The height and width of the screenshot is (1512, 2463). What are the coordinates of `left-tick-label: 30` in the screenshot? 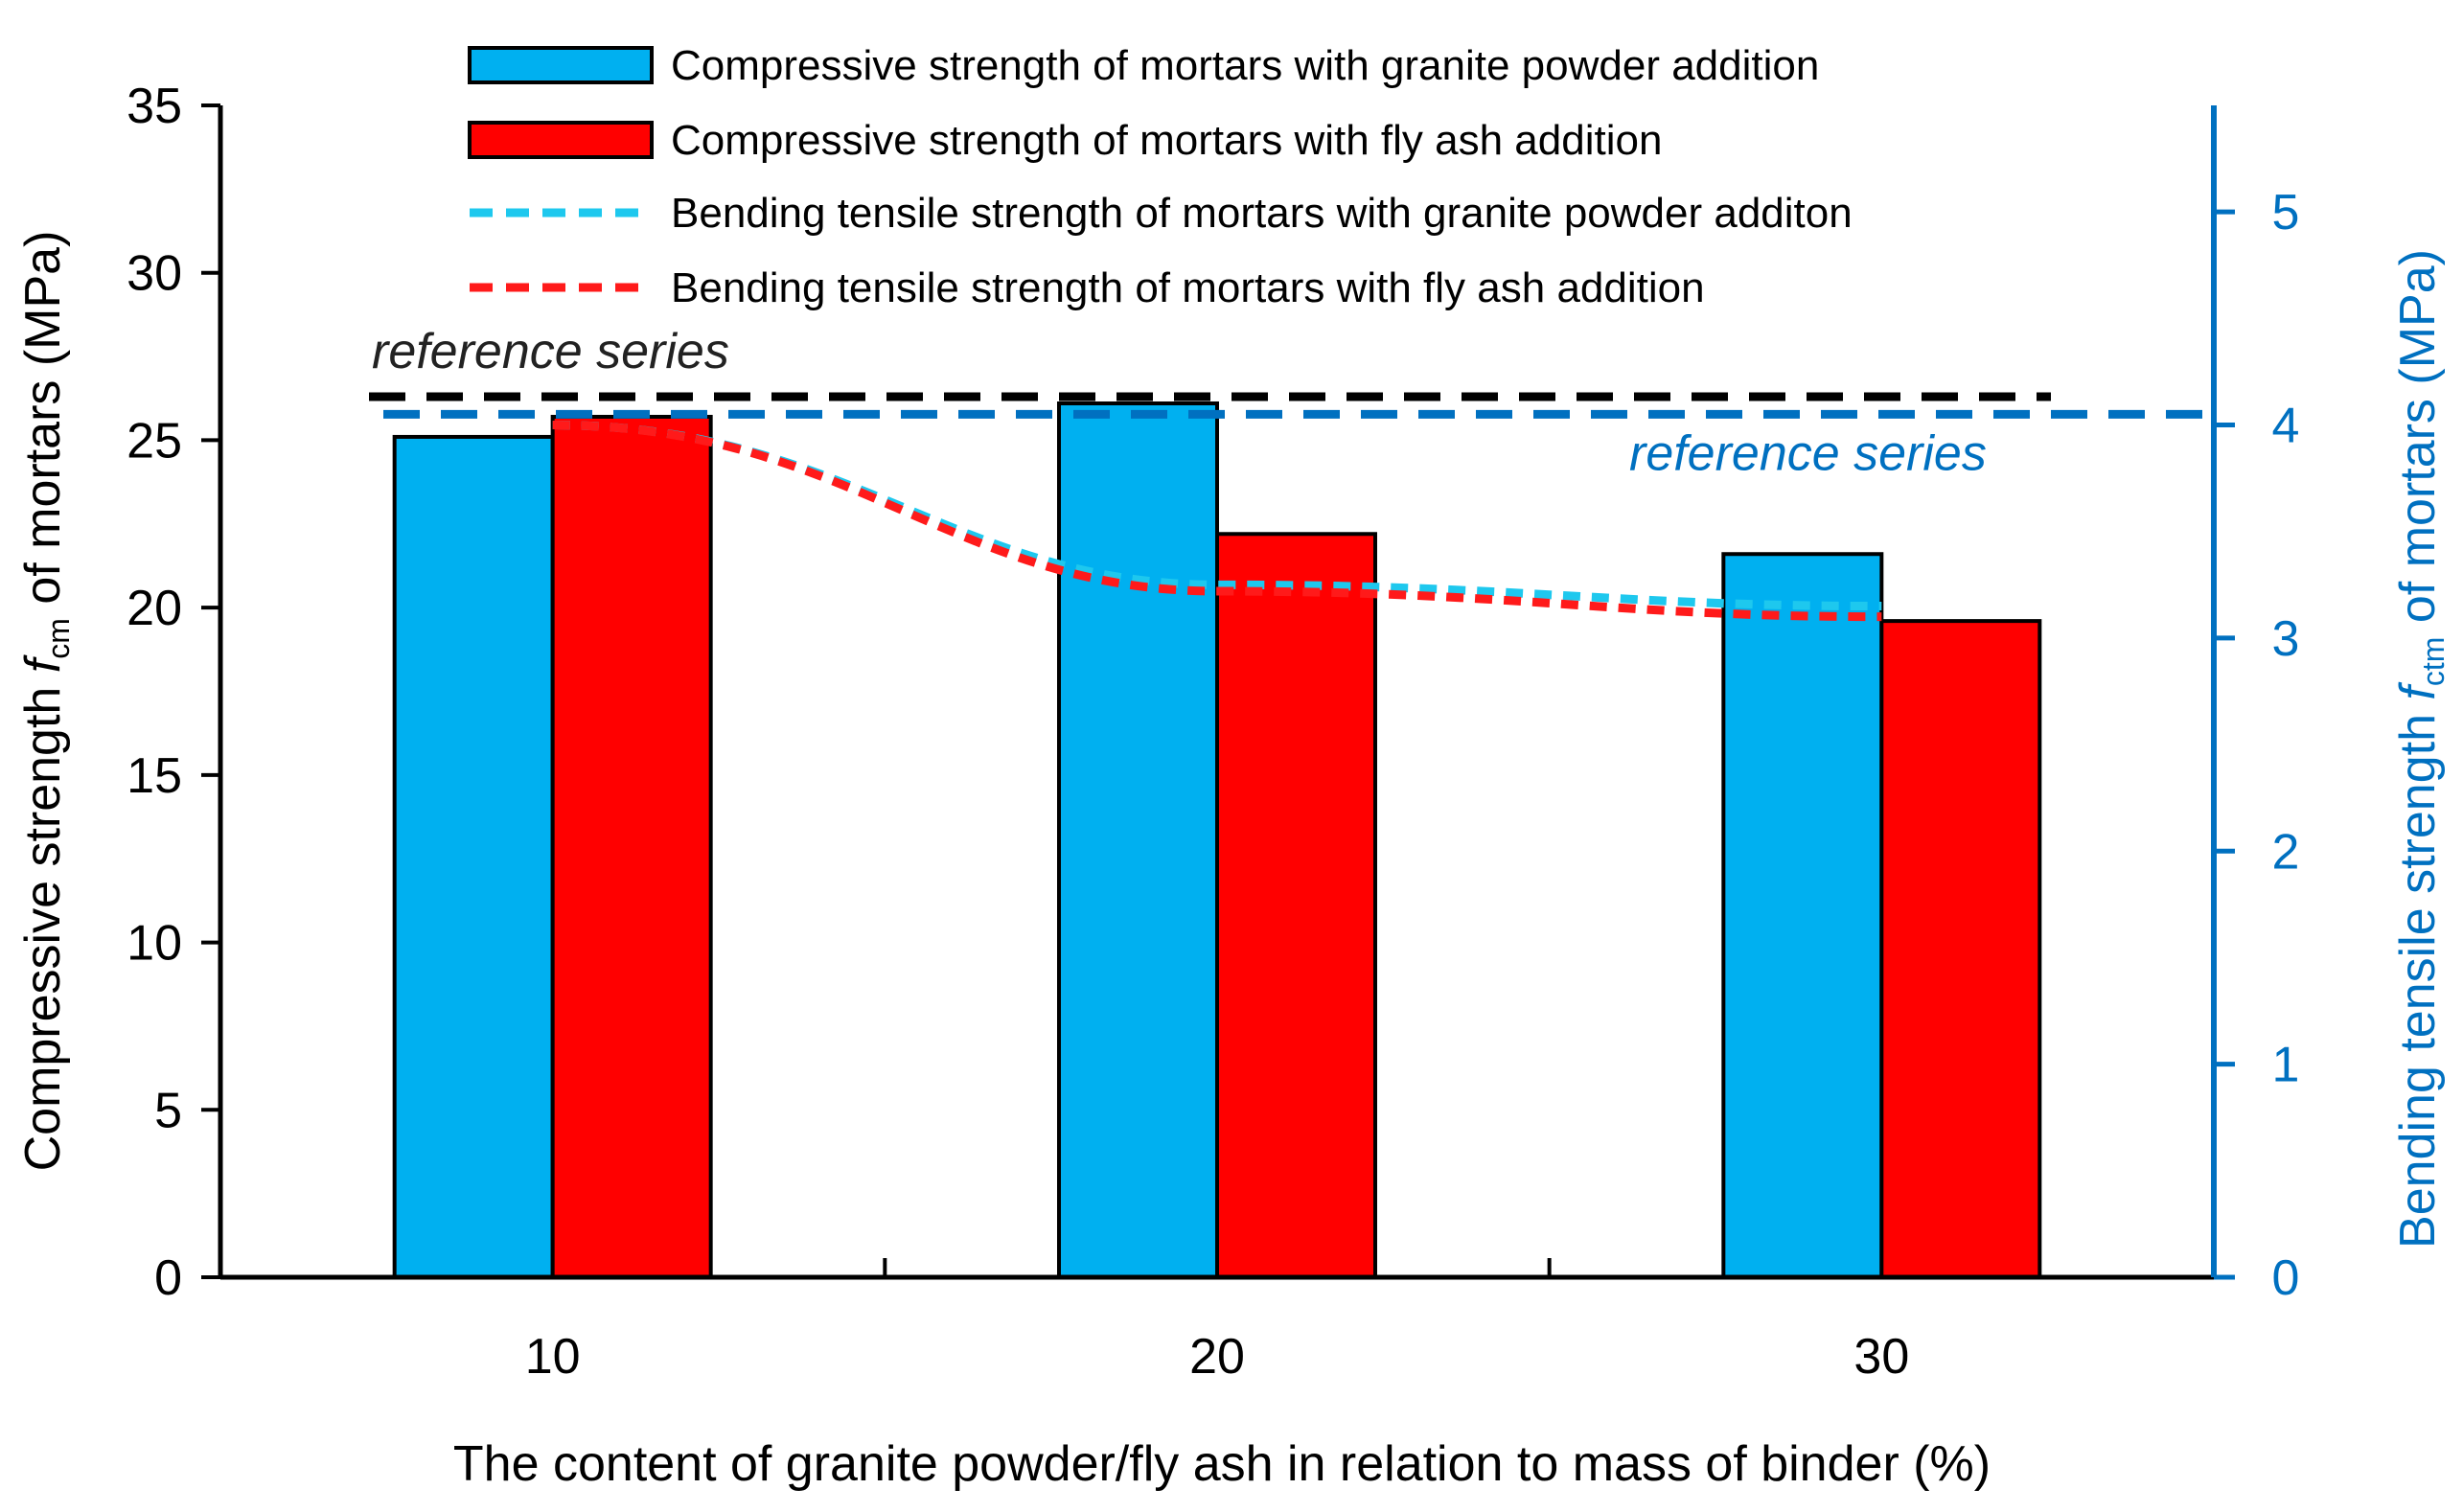 It's located at (154, 274).